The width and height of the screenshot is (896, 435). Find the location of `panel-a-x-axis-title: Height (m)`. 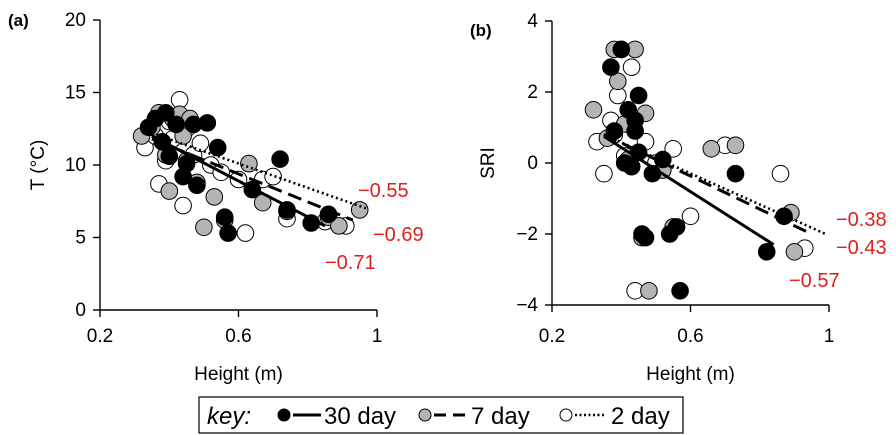

panel-a-x-axis-title: Height (m) is located at coordinates (238, 374).